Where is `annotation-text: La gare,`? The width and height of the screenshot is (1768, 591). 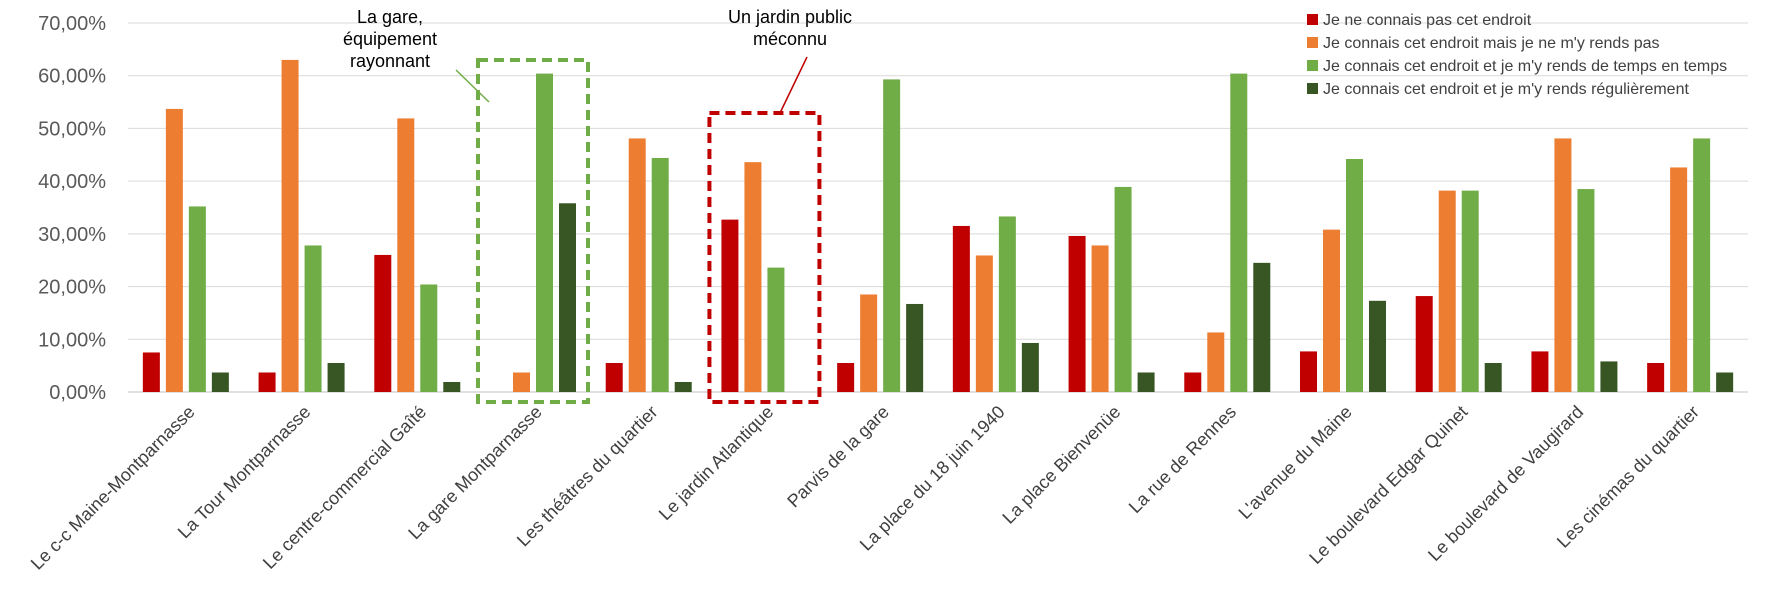 annotation-text: La gare, is located at coordinates (390, 17).